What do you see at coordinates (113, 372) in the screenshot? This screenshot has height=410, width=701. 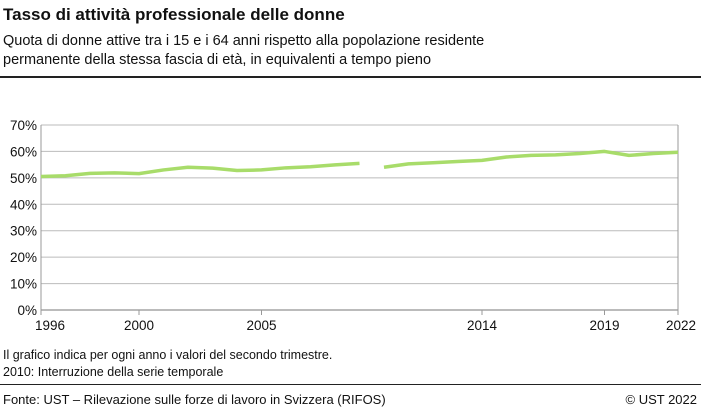 I see `note-2: 2010: Interruzione della serie temporale` at bounding box center [113, 372].